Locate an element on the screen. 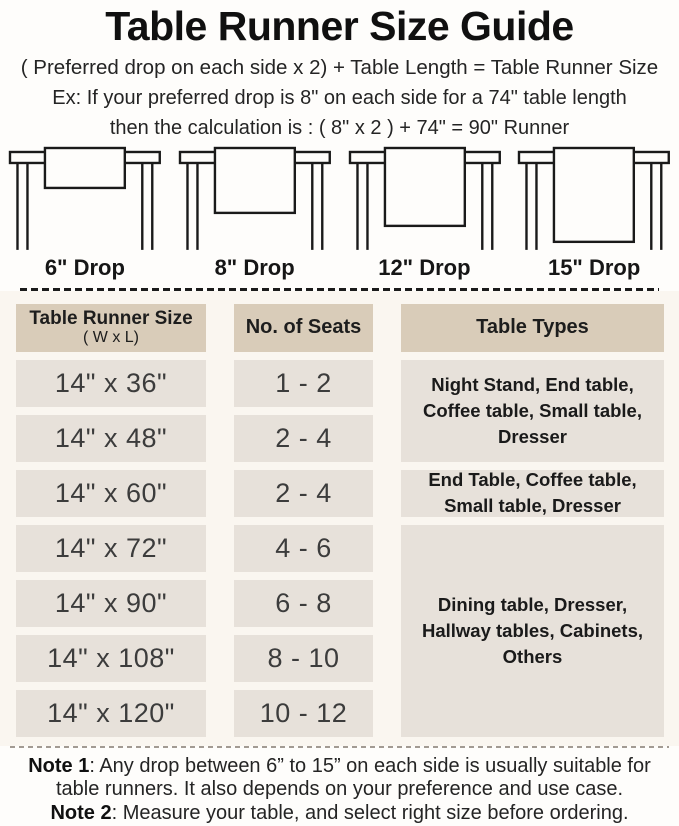  column-header-runner-size-subtitle: ( W x L) is located at coordinates (111, 338).